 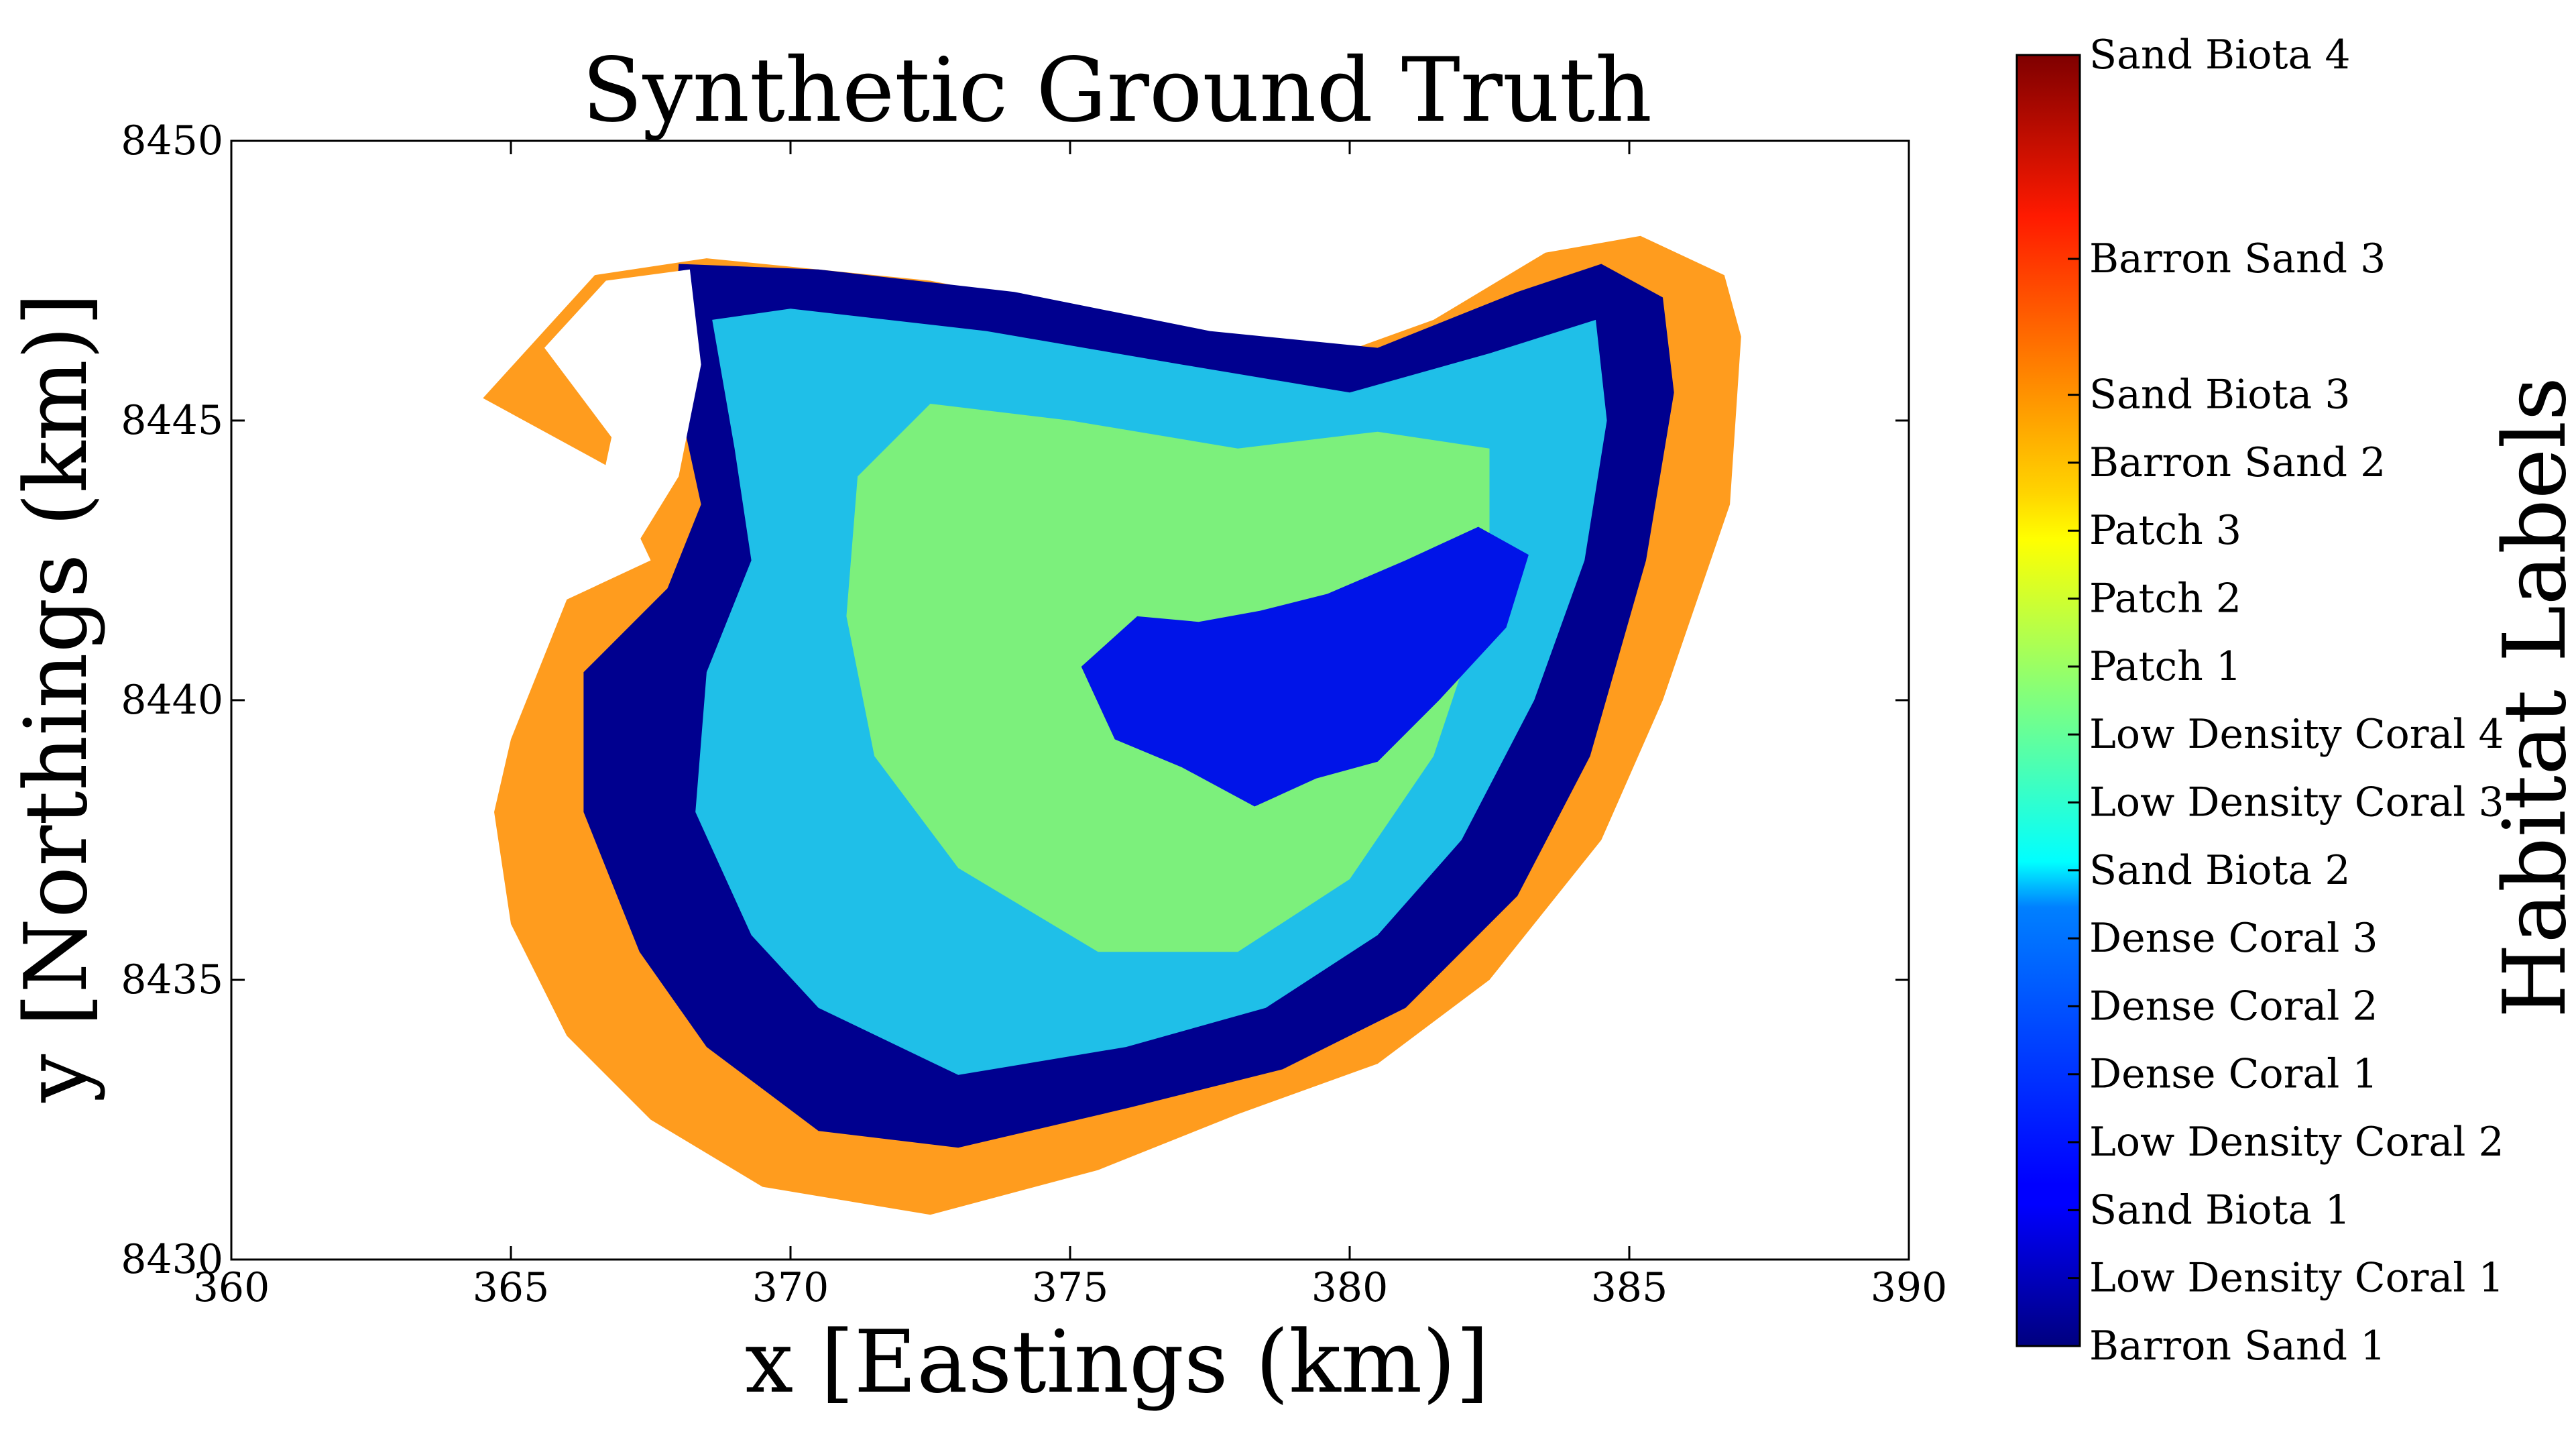 I want to click on colorbar-tick-label: Low Density Coral 3, so click(x=2296, y=802).